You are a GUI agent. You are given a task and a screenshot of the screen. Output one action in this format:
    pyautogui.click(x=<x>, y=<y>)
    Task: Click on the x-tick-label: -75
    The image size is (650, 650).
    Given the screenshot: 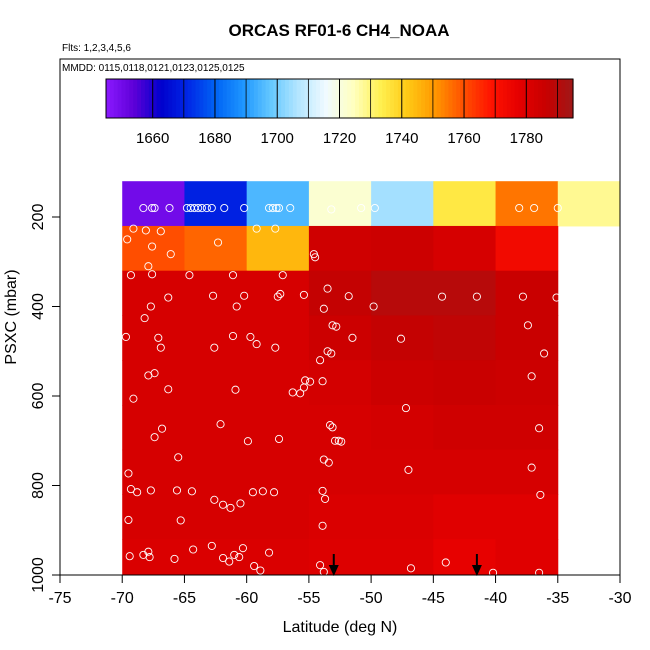 What is the action you would take?
    pyautogui.click(x=59, y=598)
    